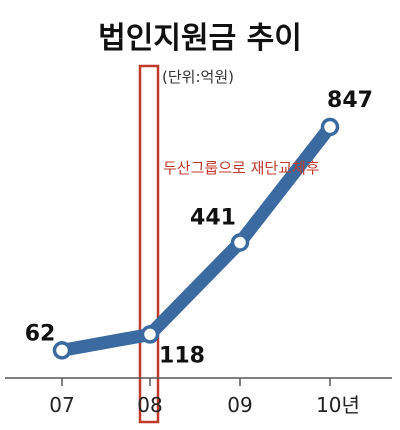  What do you see at coordinates (200, 38) in the screenshot?
I see `chart-title: 법인지원금 추이` at bounding box center [200, 38].